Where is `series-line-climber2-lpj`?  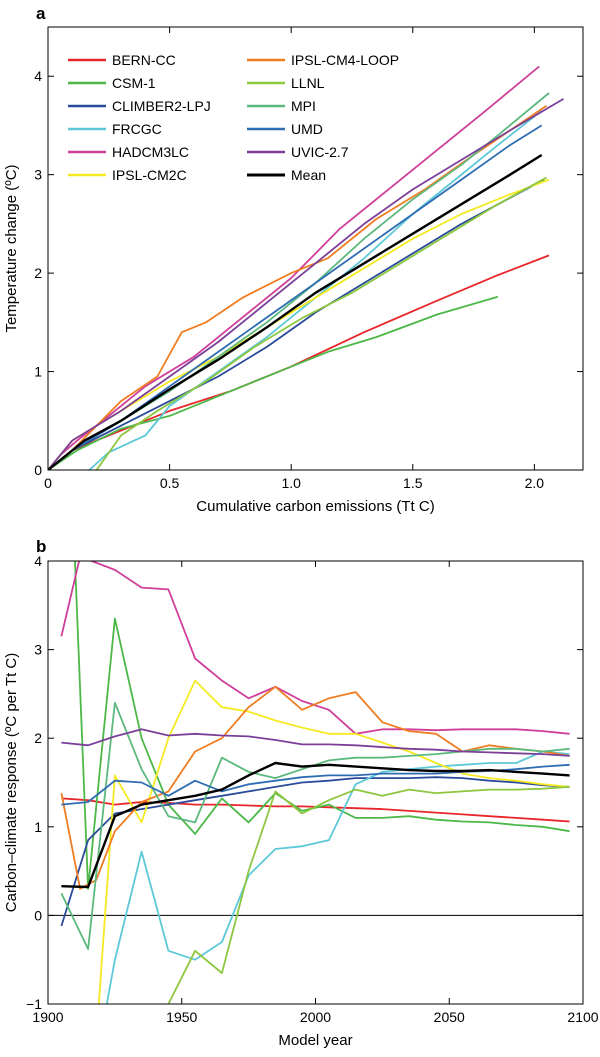
series-line-climber2-lpj is located at coordinates (315, 851).